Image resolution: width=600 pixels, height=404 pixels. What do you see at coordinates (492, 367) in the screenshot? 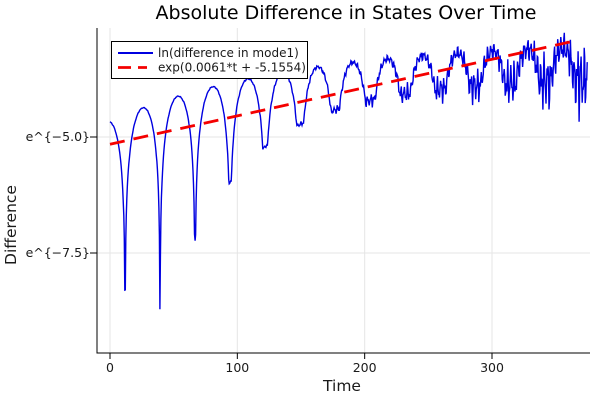
I see `x-tick-label-300: 300` at bounding box center [492, 367].